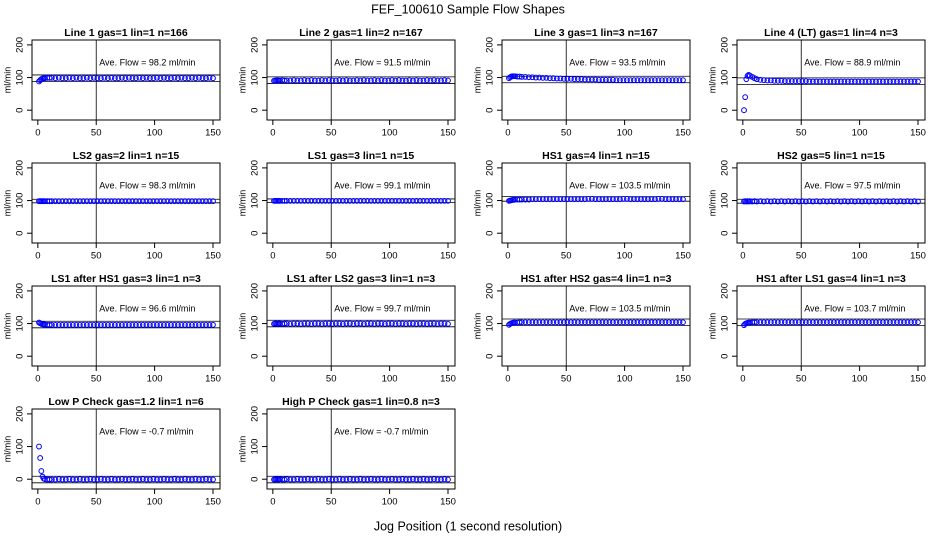 The height and width of the screenshot is (540, 936). What do you see at coordinates (596, 156) in the screenshot?
I see `panel-title: HS1 gas=4 lin=1 n=15` at bounding box center [596, 156].